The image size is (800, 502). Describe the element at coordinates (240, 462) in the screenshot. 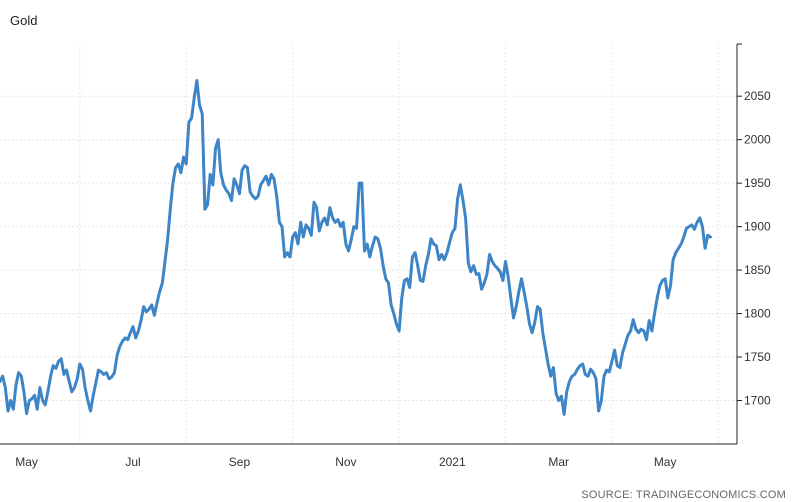

I see `x-tick-label: Sep` at that location.